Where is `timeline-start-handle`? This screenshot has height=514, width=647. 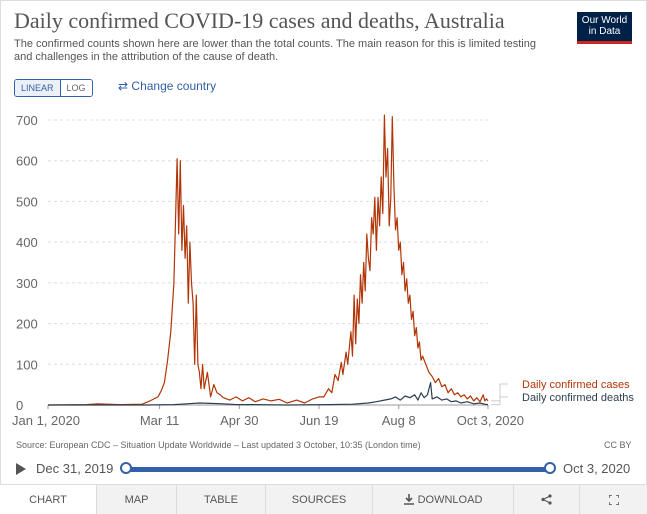 timeline-start-handle is located at coordinates (126, 468).